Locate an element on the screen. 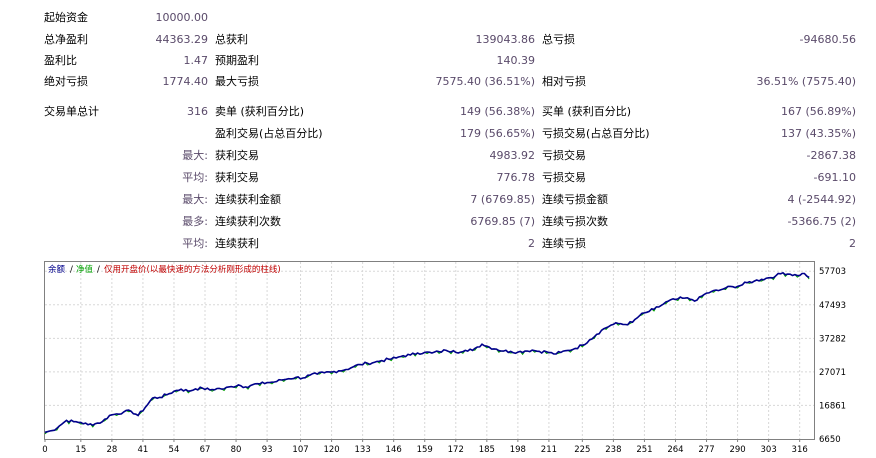  expected-payoff-value: 140.39 is located at coordinates (516, 60).